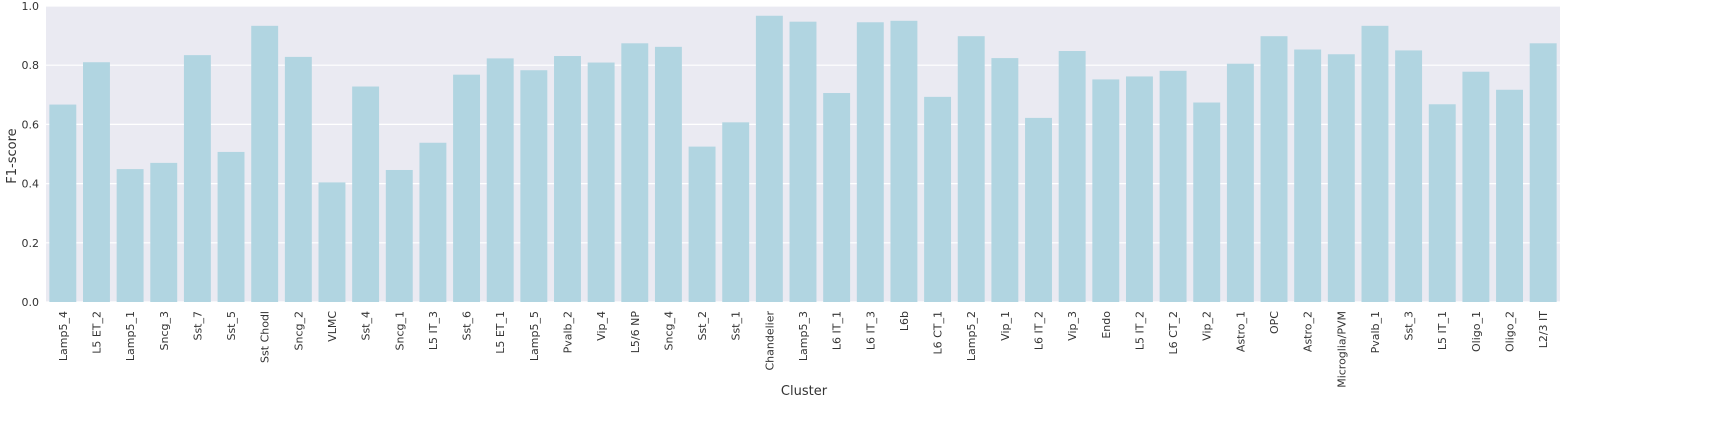  I want to click on x-tick-label: Microglia/PVM, so click(1341, 349).